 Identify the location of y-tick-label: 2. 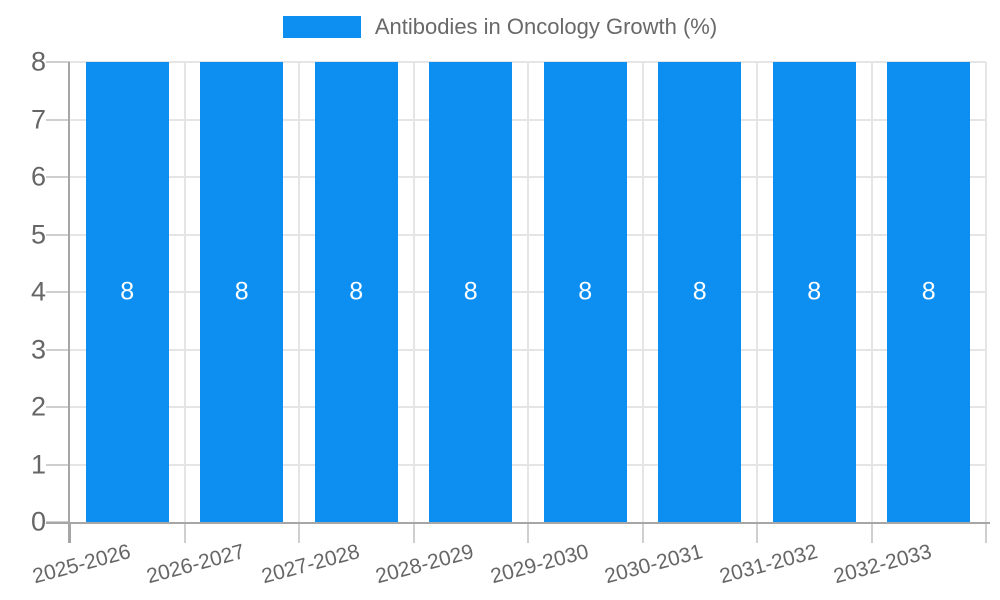
(38, 406).